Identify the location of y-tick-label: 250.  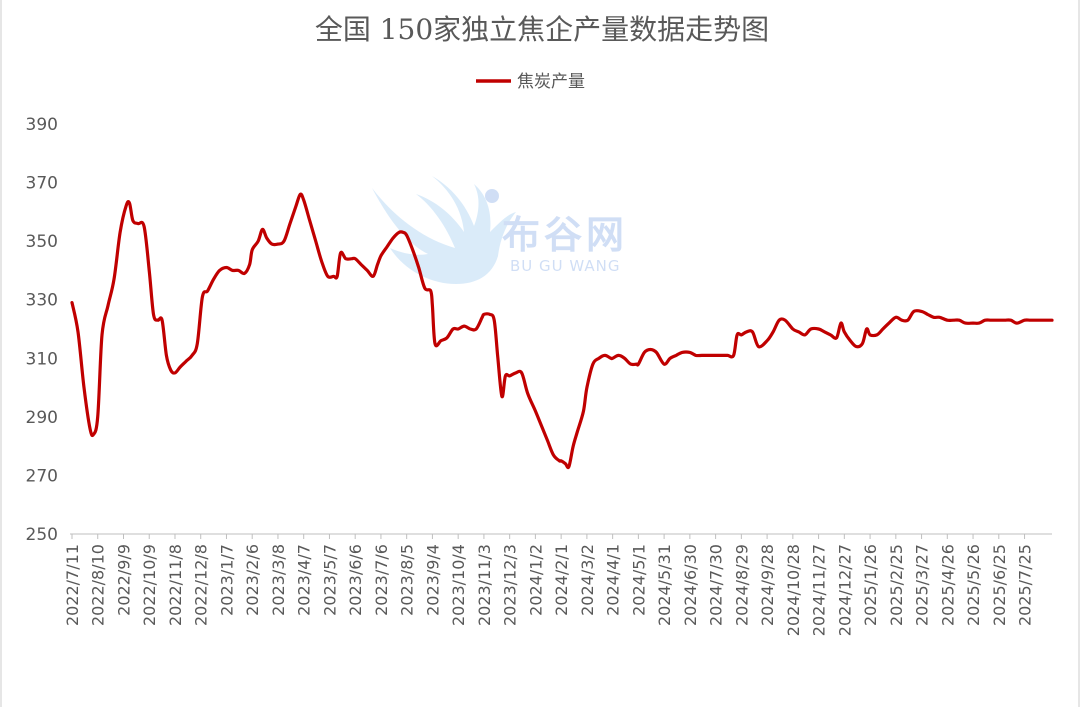
(42, 535).